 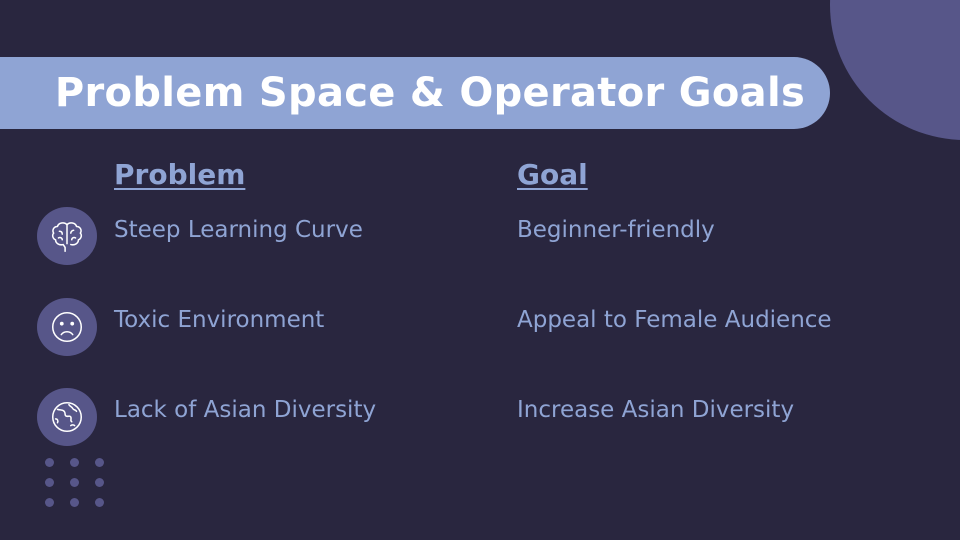 What do you see at coordinates (656, 410) in the screenshot?
I see `goal-item-3: Increase Asian Diversity` at bounding box center [656, 410].